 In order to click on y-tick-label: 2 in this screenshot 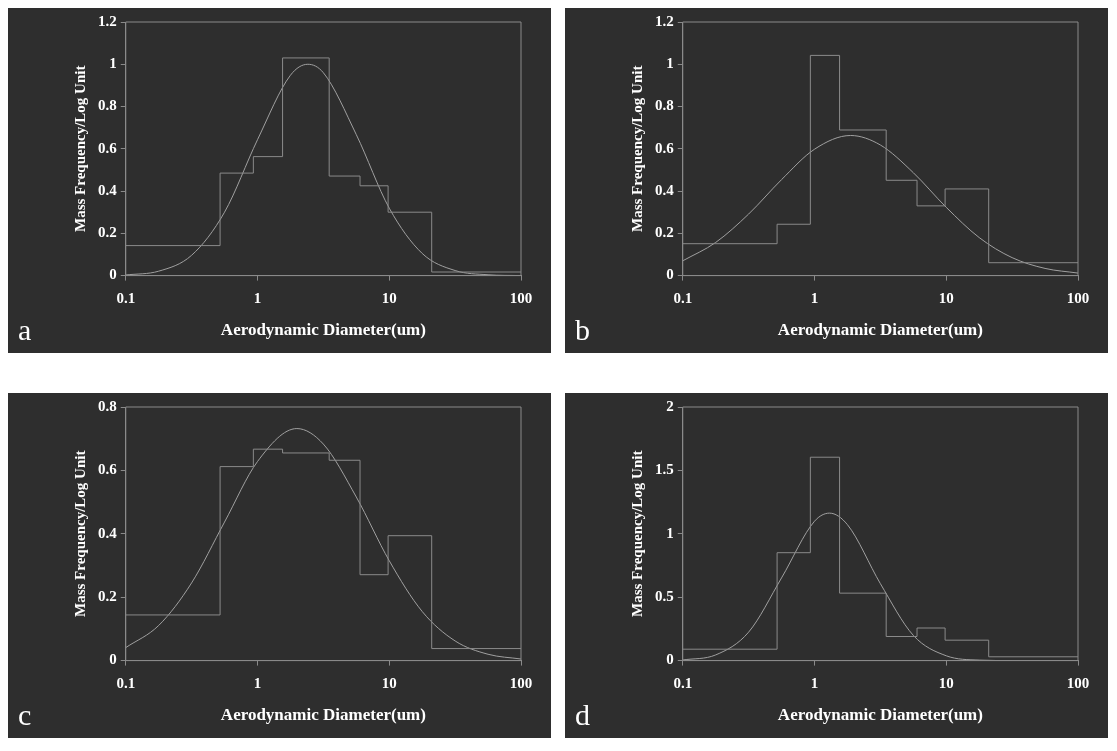, I will do `click(670, 405)`.